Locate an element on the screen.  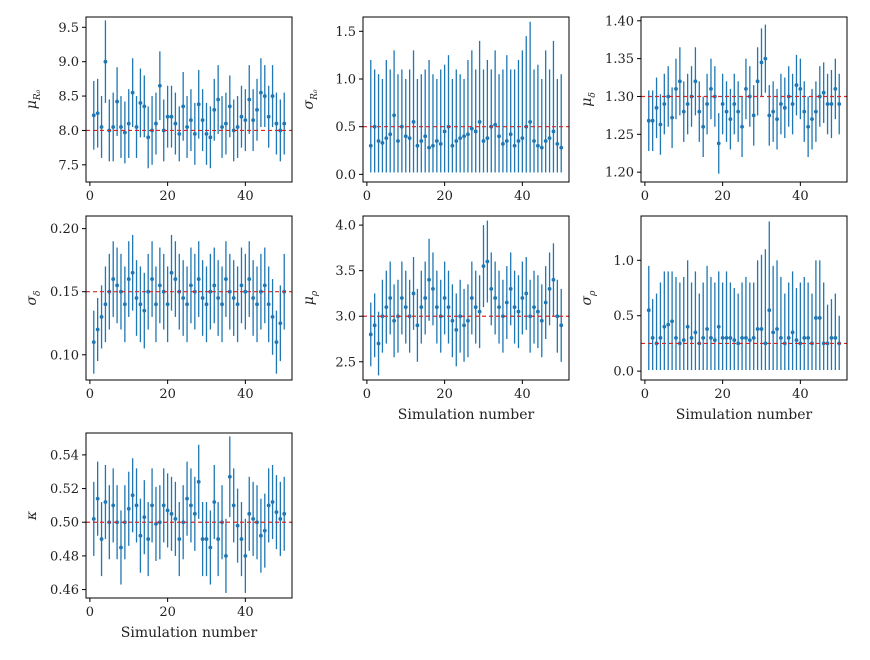
panel-sigma-R0: 0 20 40 0.0 0.5 1.0 1.5 σR₀ is located at coordinates (435, 110).